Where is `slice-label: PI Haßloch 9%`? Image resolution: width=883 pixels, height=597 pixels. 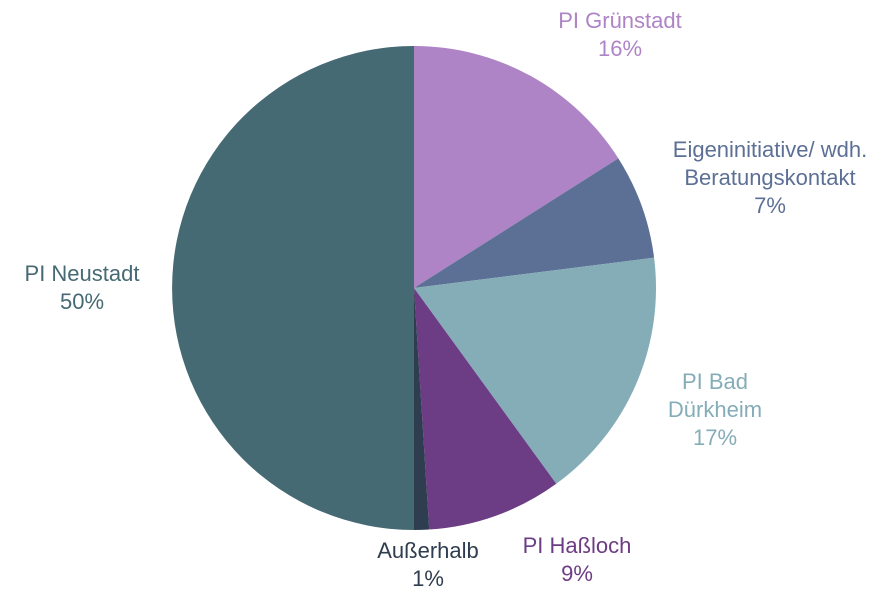
slice-label: PI Haßloch 9% is located at coordinates (577, 560).